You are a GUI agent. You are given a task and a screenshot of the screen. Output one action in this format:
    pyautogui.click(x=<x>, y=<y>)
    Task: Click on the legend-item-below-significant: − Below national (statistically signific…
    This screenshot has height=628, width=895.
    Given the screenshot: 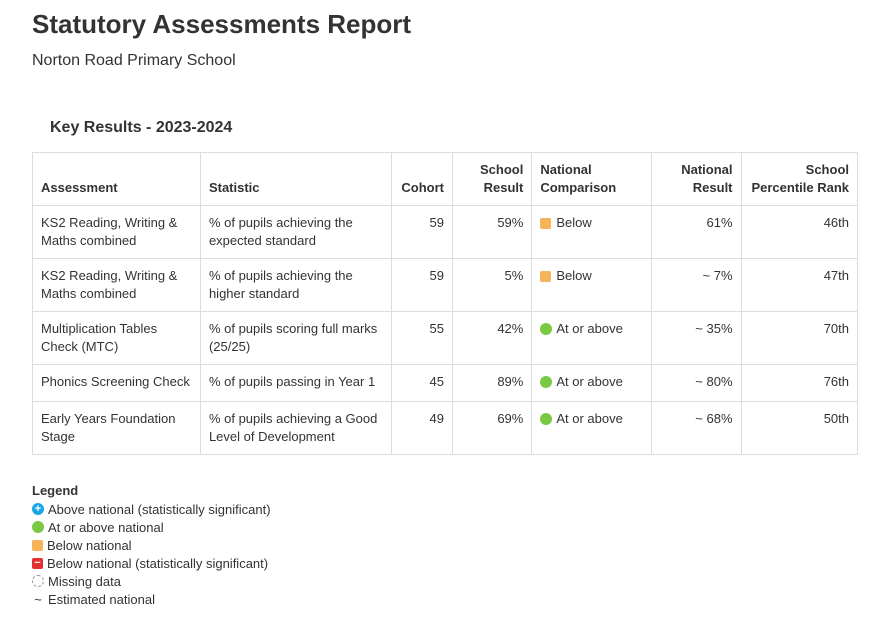 What is the action you would take?
    pyautogui.click(x=151, y=563)
    